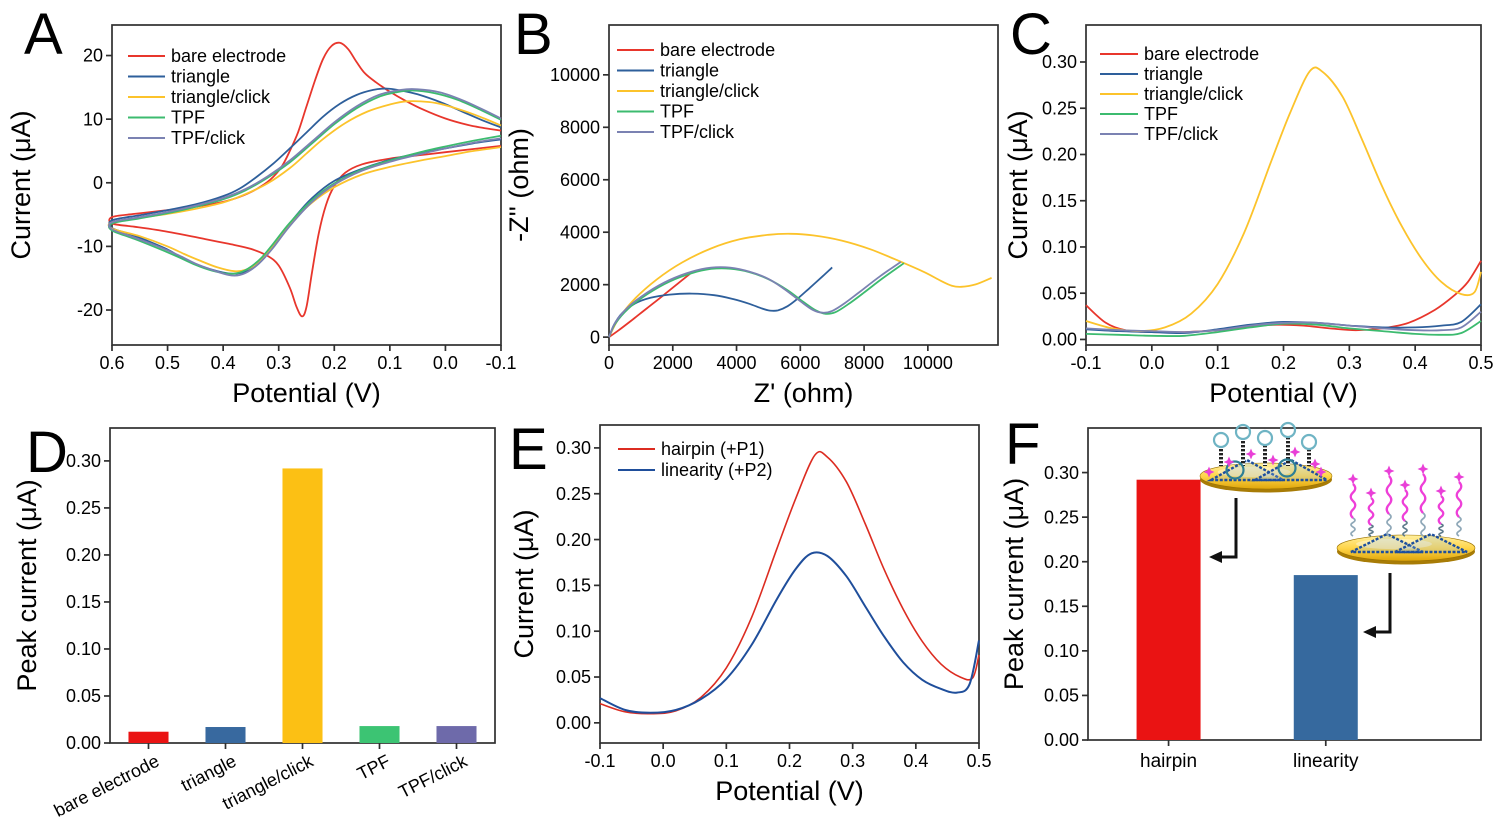 This screenshot has width=1504, height=820. I want to click on category-label-bare-electrode: bare electrode, so click(107, 785).